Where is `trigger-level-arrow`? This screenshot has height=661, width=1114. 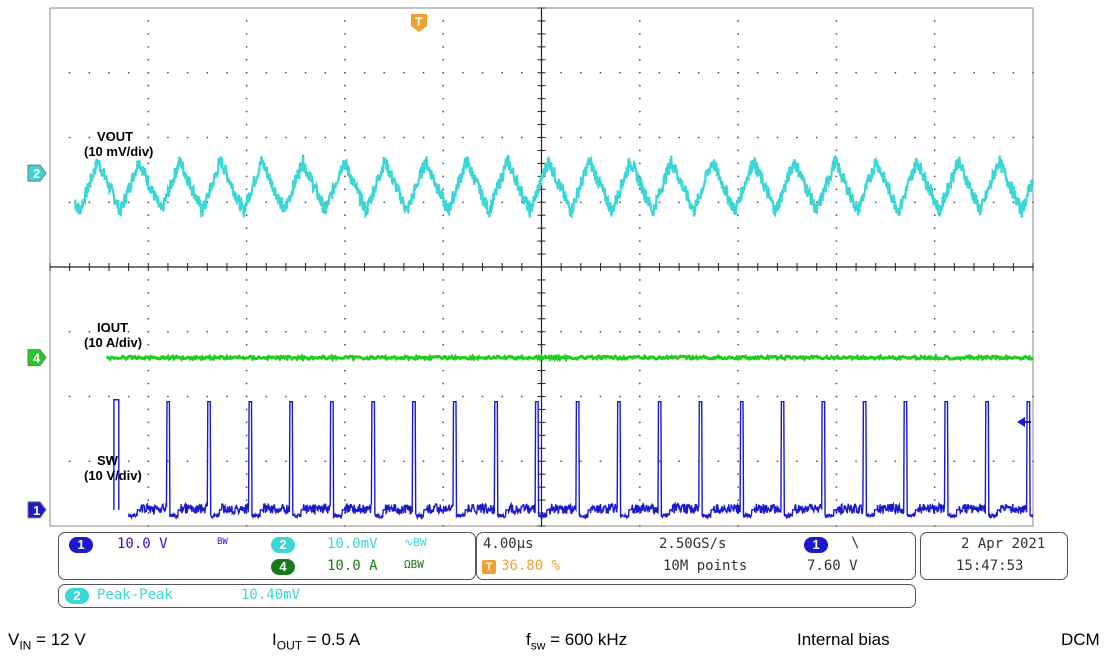 trigger-level-arrow is located at coordinates (1024, 422).